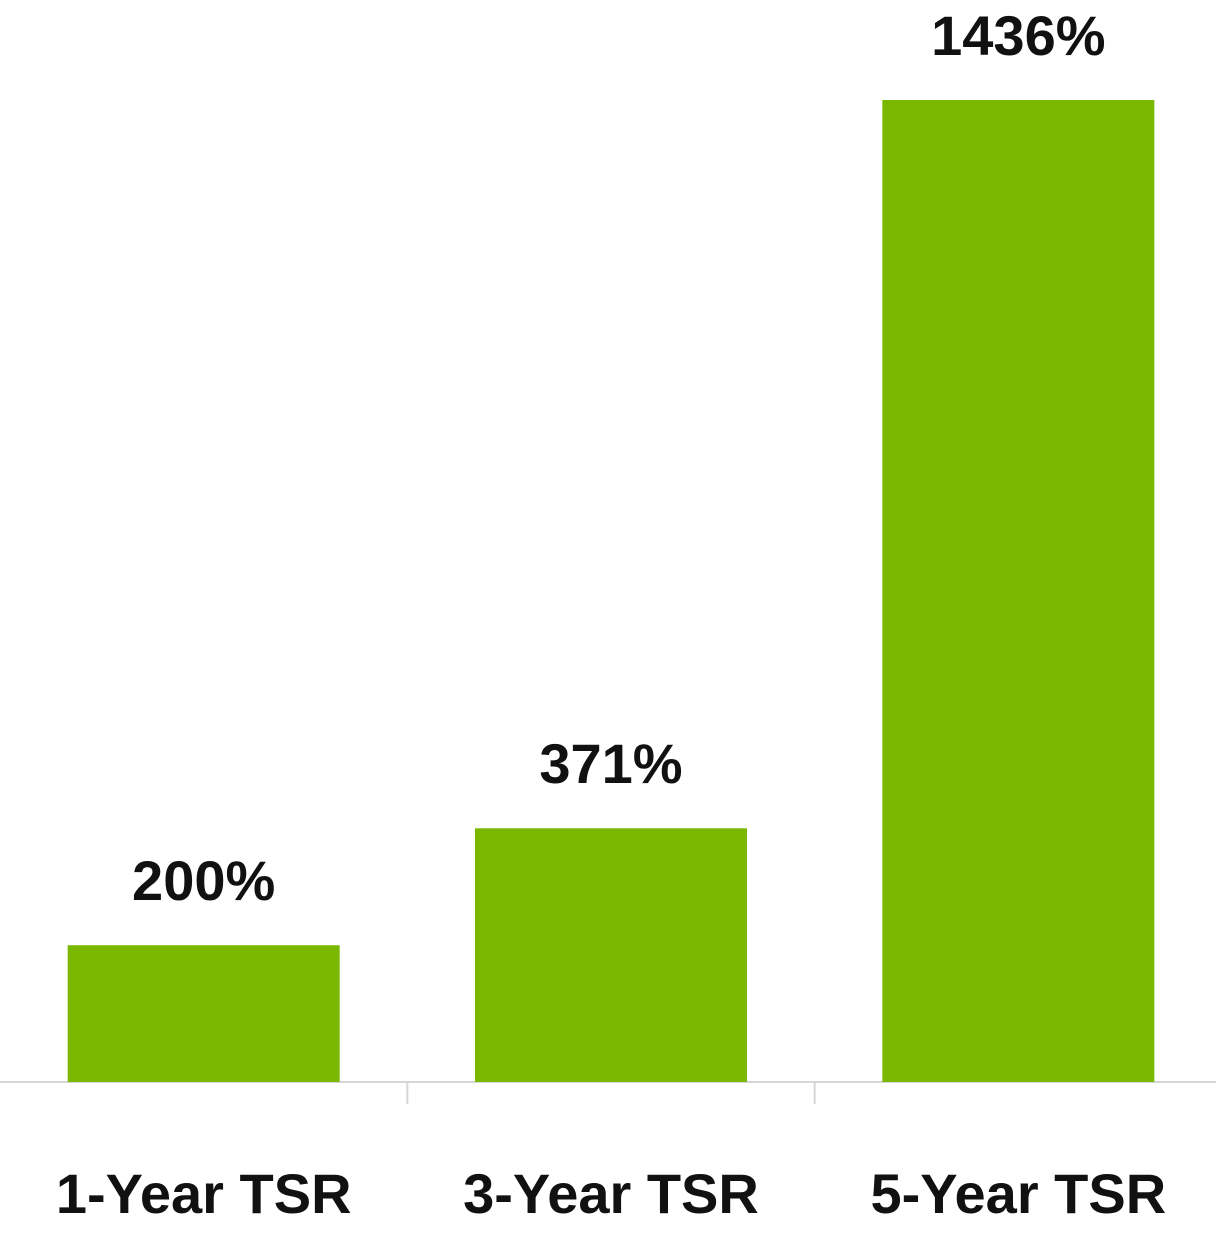 The width and height of the screenshot is (1216, 1240). What do you see at coordinates (204, 1193) in the screenshot?
I see `x-tick-label: 1-Year TSR` at bounding box center [204, 1193].